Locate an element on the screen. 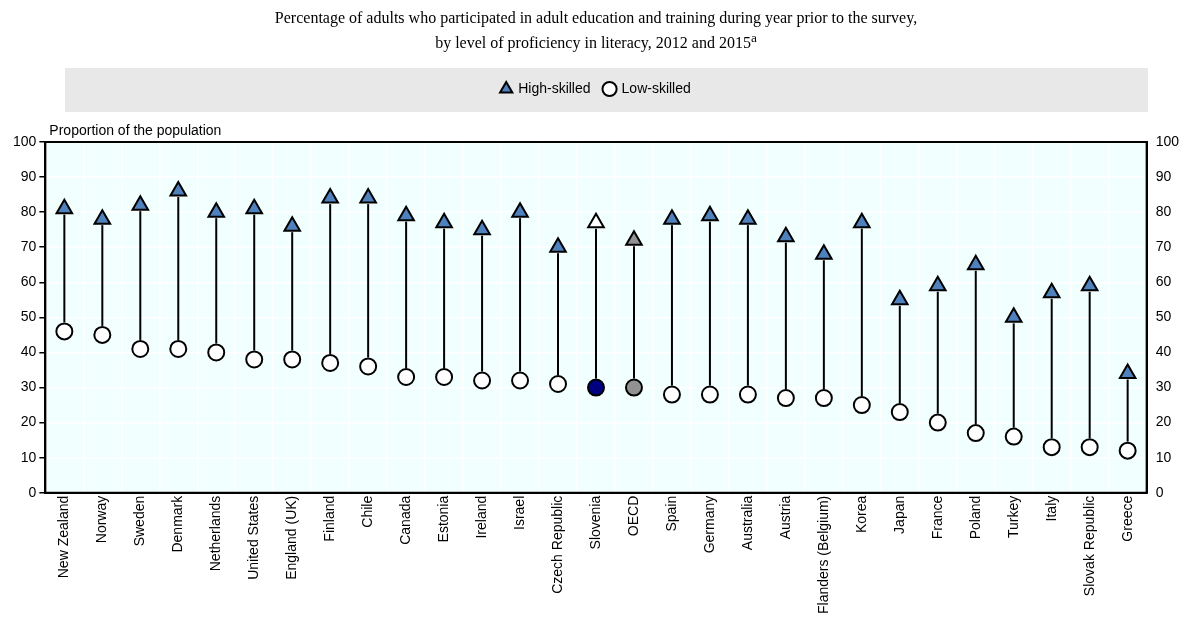 Image resolution: width=1192 pixels, height=621 pixels. x-tick-label: OECD is located at coordinates (632, 516).